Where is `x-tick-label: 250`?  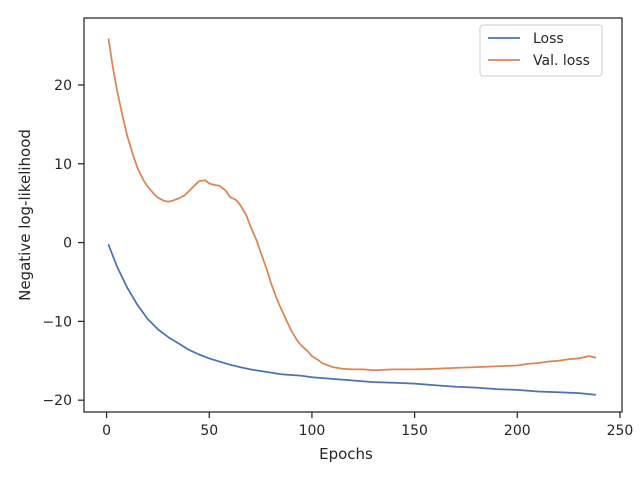 x-tick-label: 250 is located at coordinates (620, 431).